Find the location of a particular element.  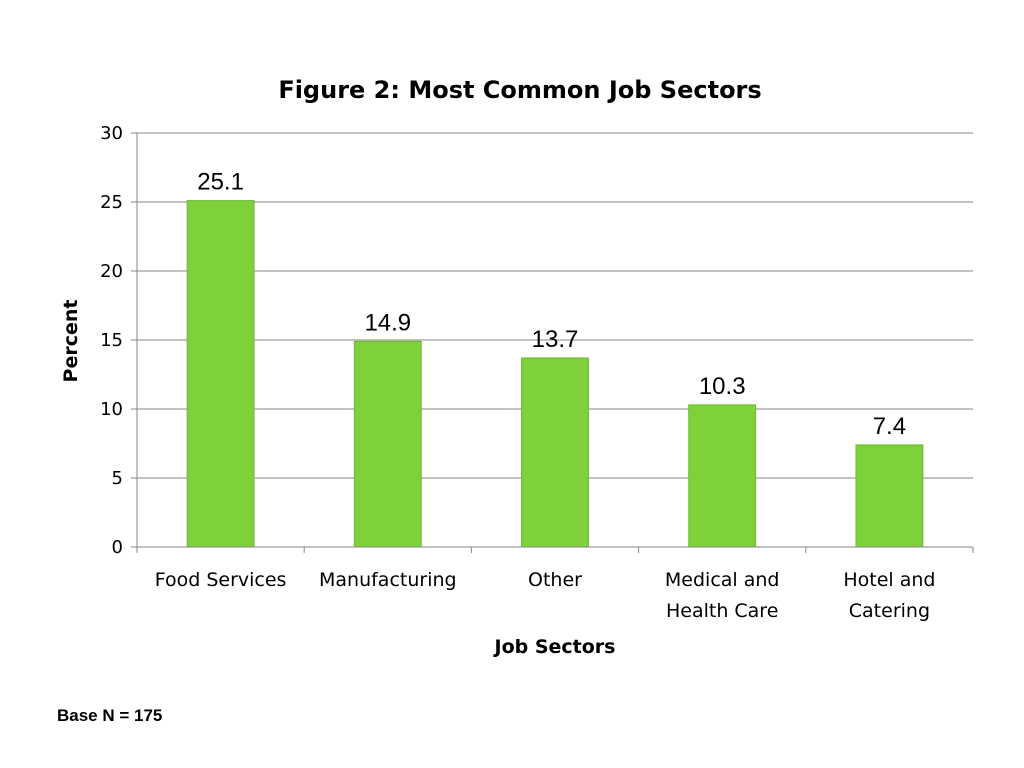

x-category-label: Catering is located at coordinates (889, 611).